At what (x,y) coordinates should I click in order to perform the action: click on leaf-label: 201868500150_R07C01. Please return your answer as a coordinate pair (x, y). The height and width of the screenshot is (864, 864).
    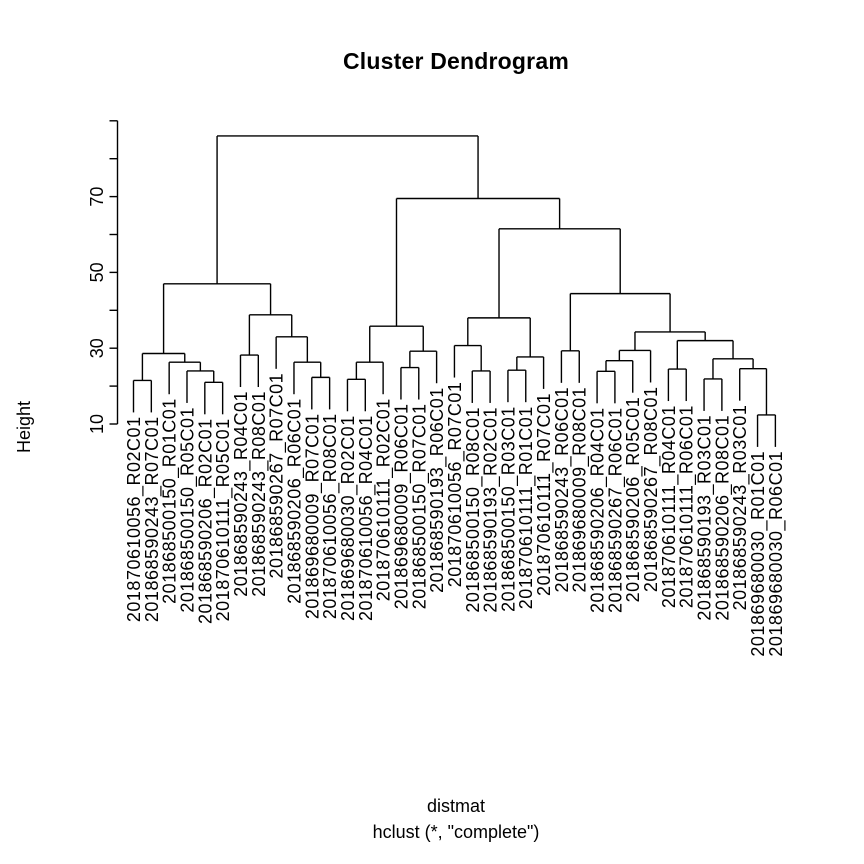
    Looking at the image, I should click on (419, 507).